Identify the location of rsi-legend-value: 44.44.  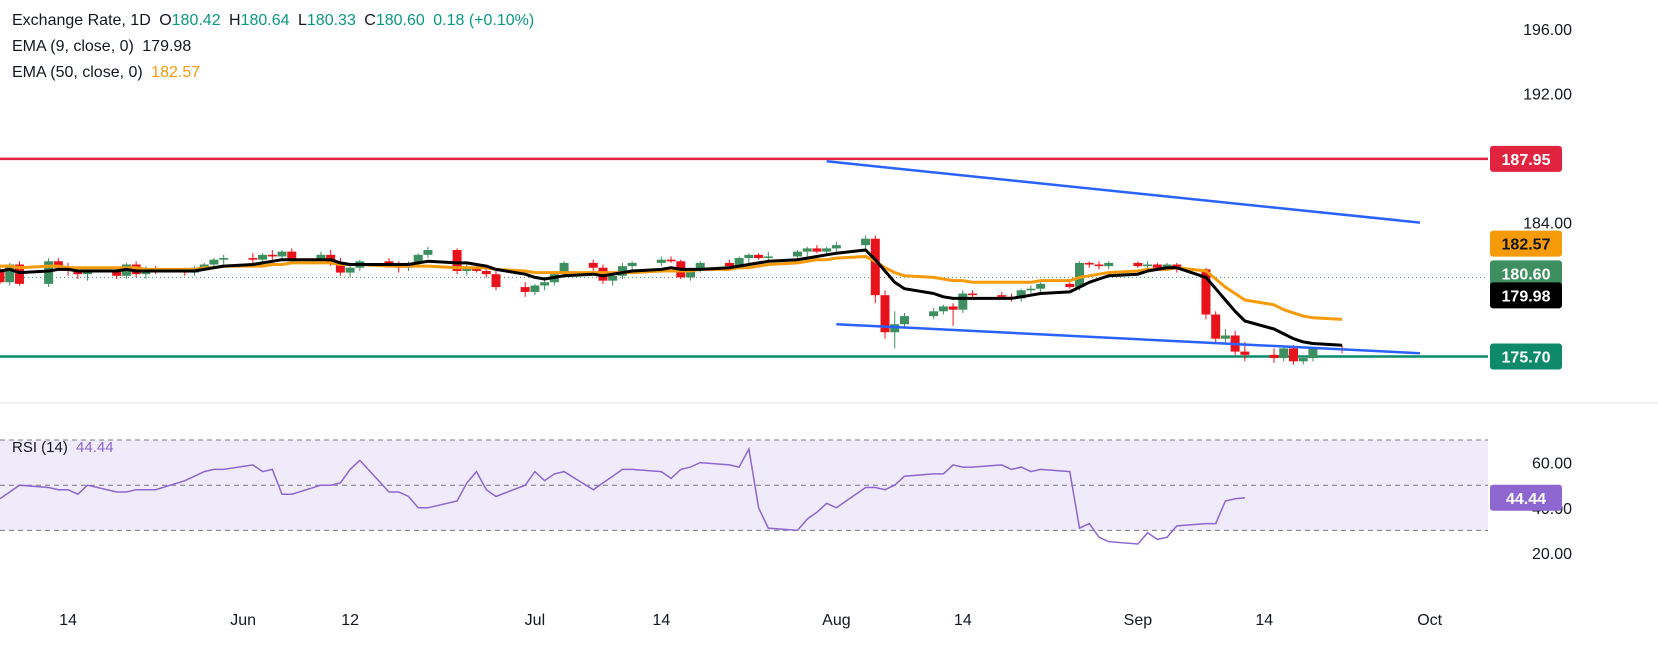
(95, 447).